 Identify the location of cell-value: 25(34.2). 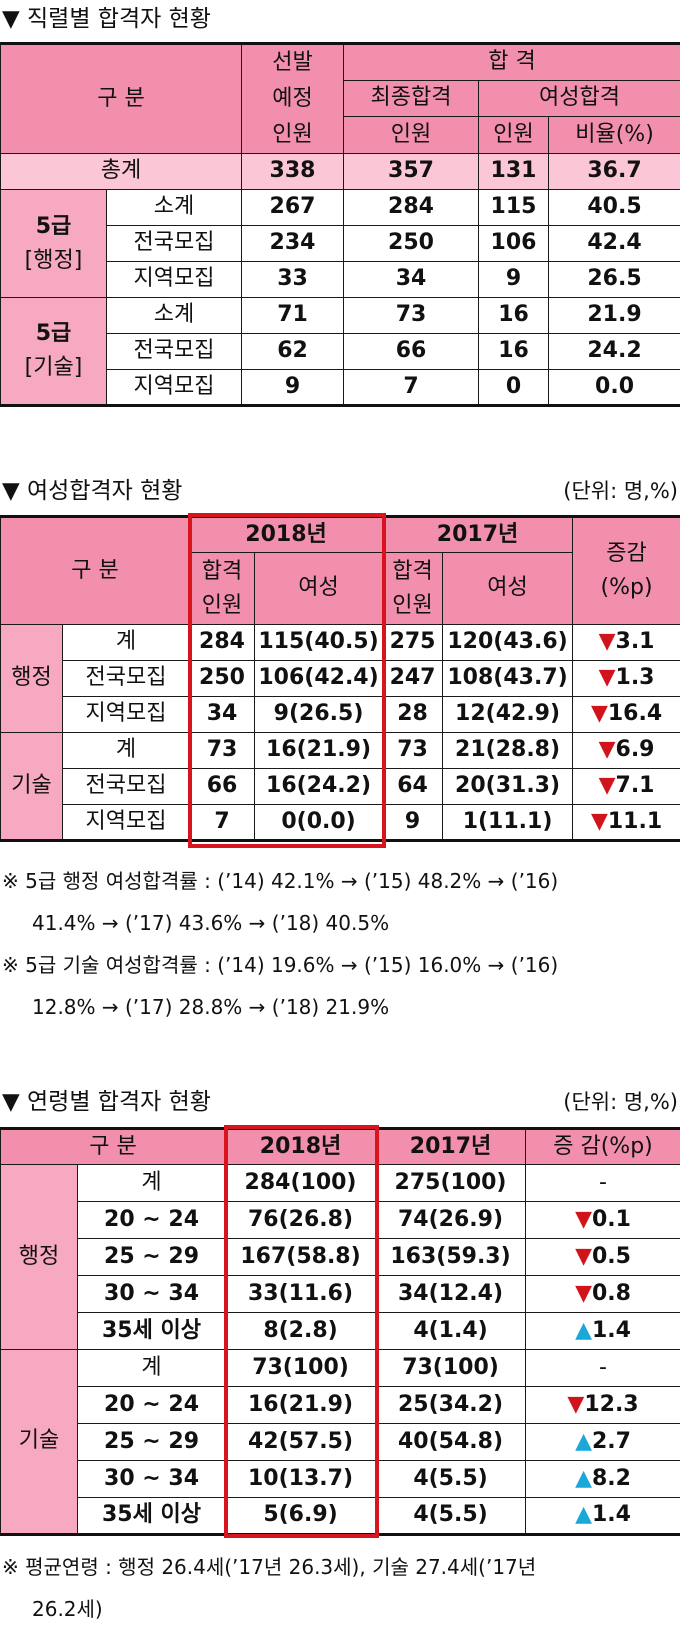
(451, 1405).